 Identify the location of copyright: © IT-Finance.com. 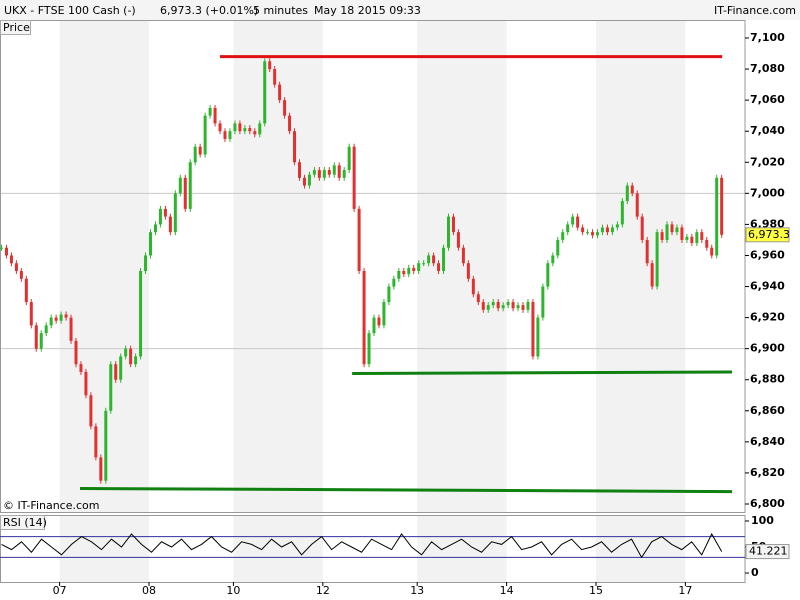
(51, 505).